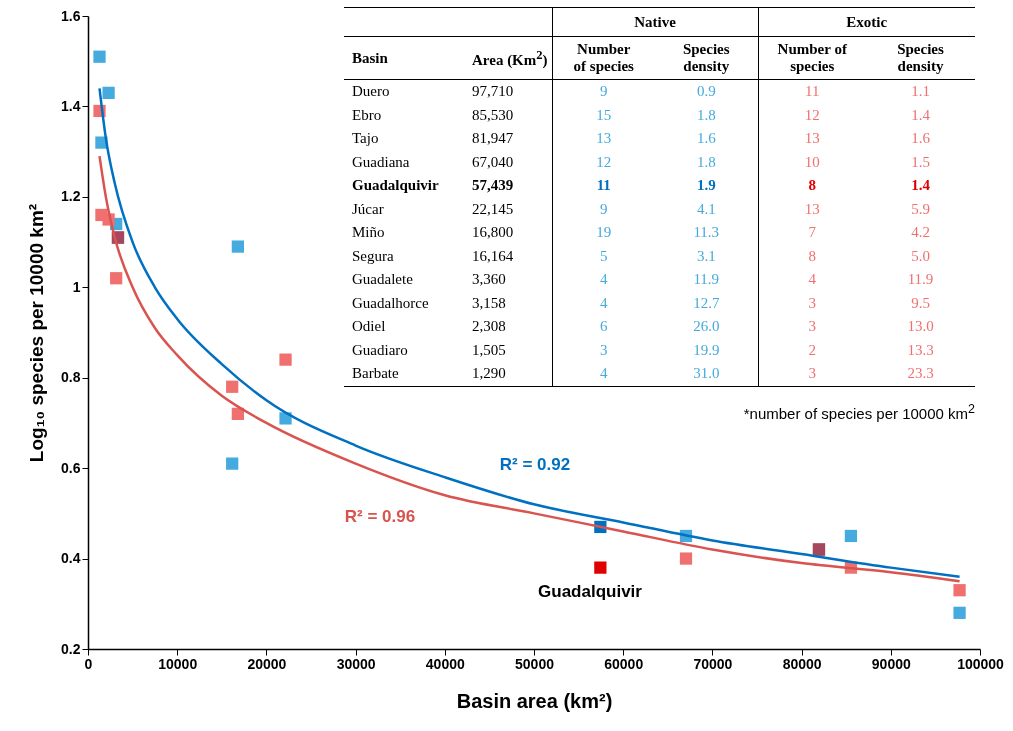  I want to click on y-tick-label: 0.8, so click(71, 377).